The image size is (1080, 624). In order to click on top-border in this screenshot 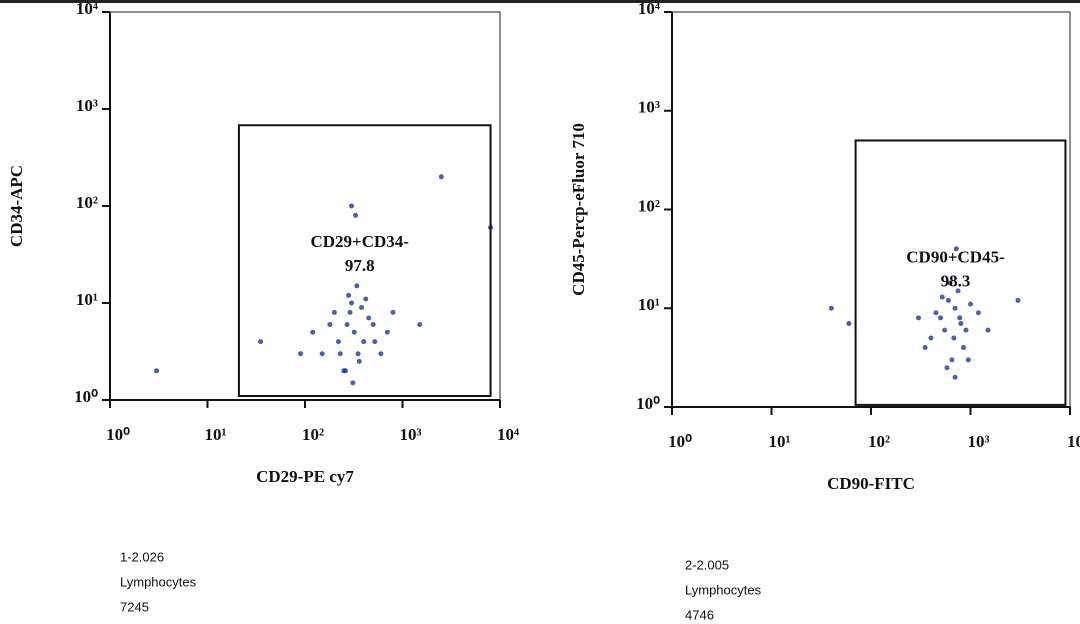, I will do `click(540, 1)`.